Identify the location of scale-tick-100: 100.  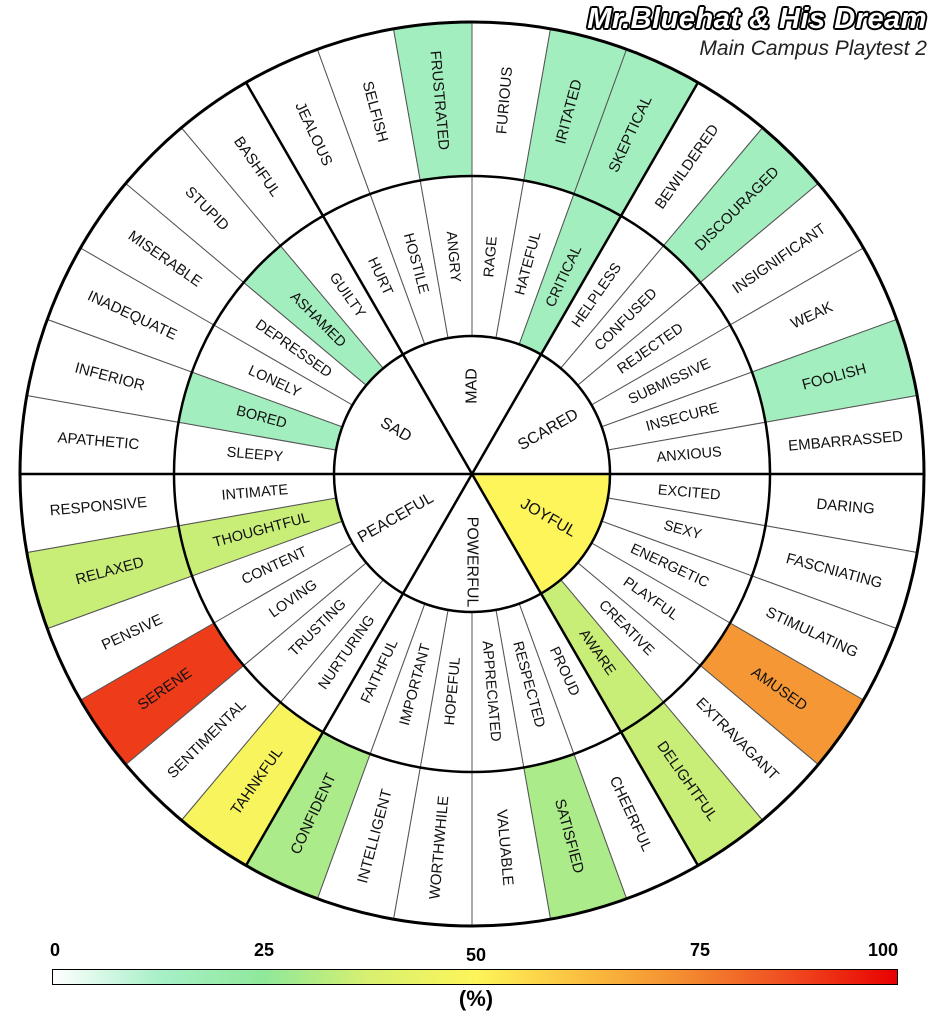
(883, 950).